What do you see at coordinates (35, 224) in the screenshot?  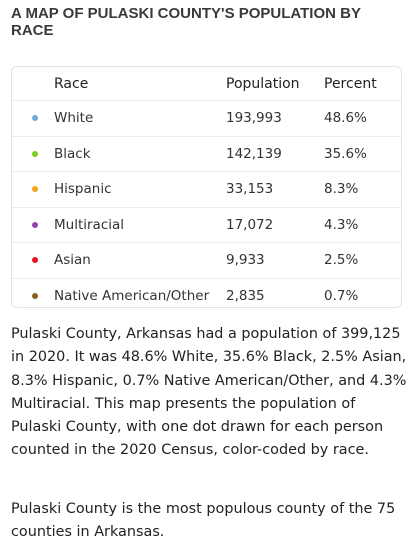 I see `multiracial-dot-icon` at bounding box center [35, 224].